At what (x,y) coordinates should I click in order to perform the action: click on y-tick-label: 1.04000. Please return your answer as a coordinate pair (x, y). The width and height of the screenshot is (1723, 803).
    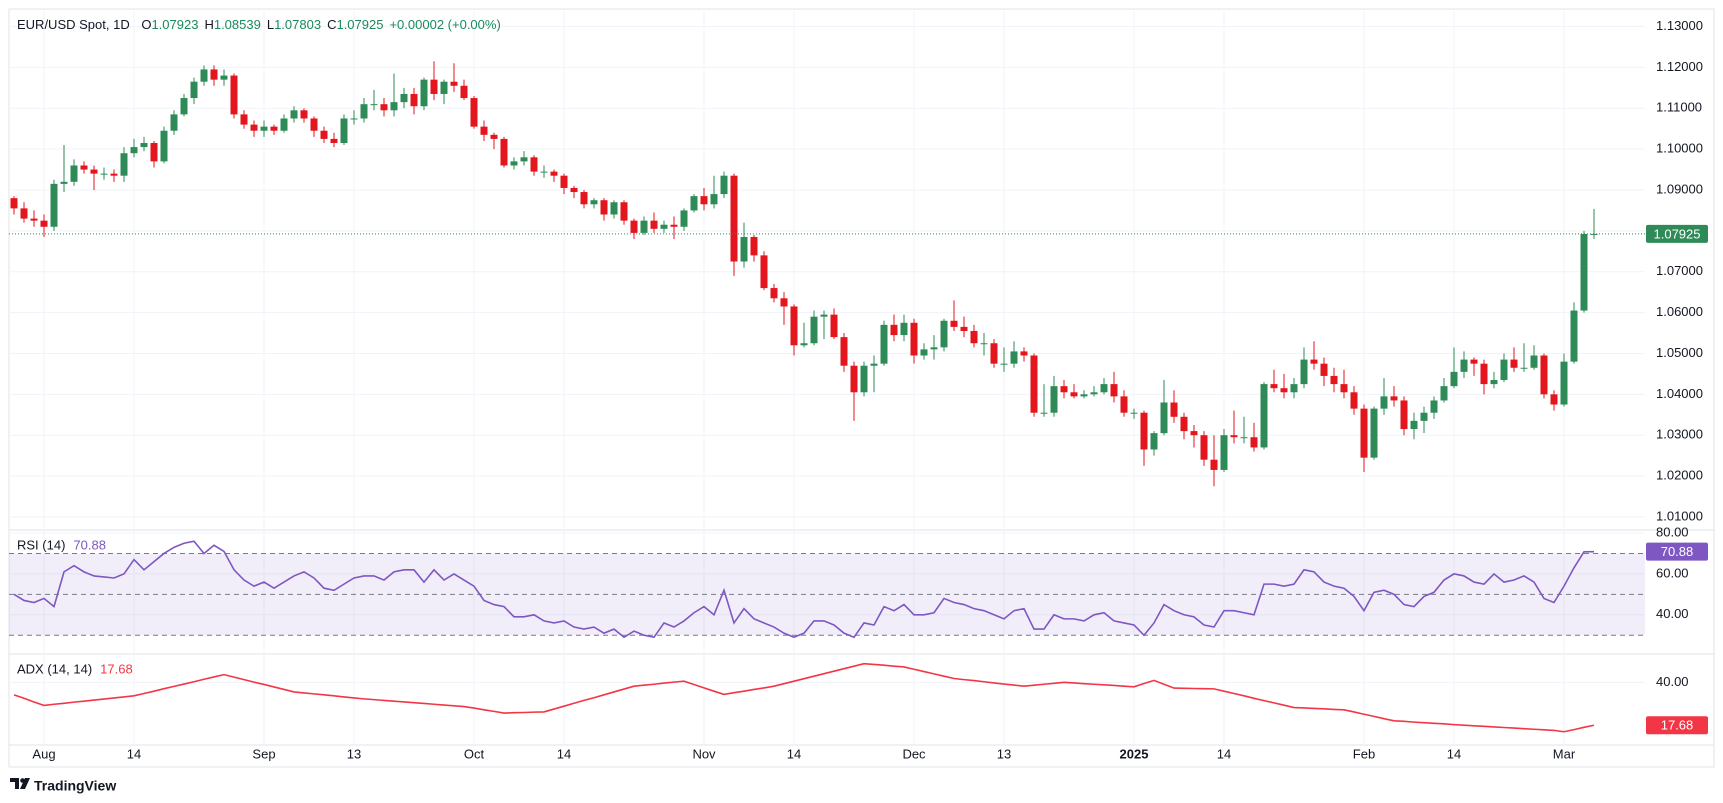
    Looking at the image, I should click on (1679, 393).